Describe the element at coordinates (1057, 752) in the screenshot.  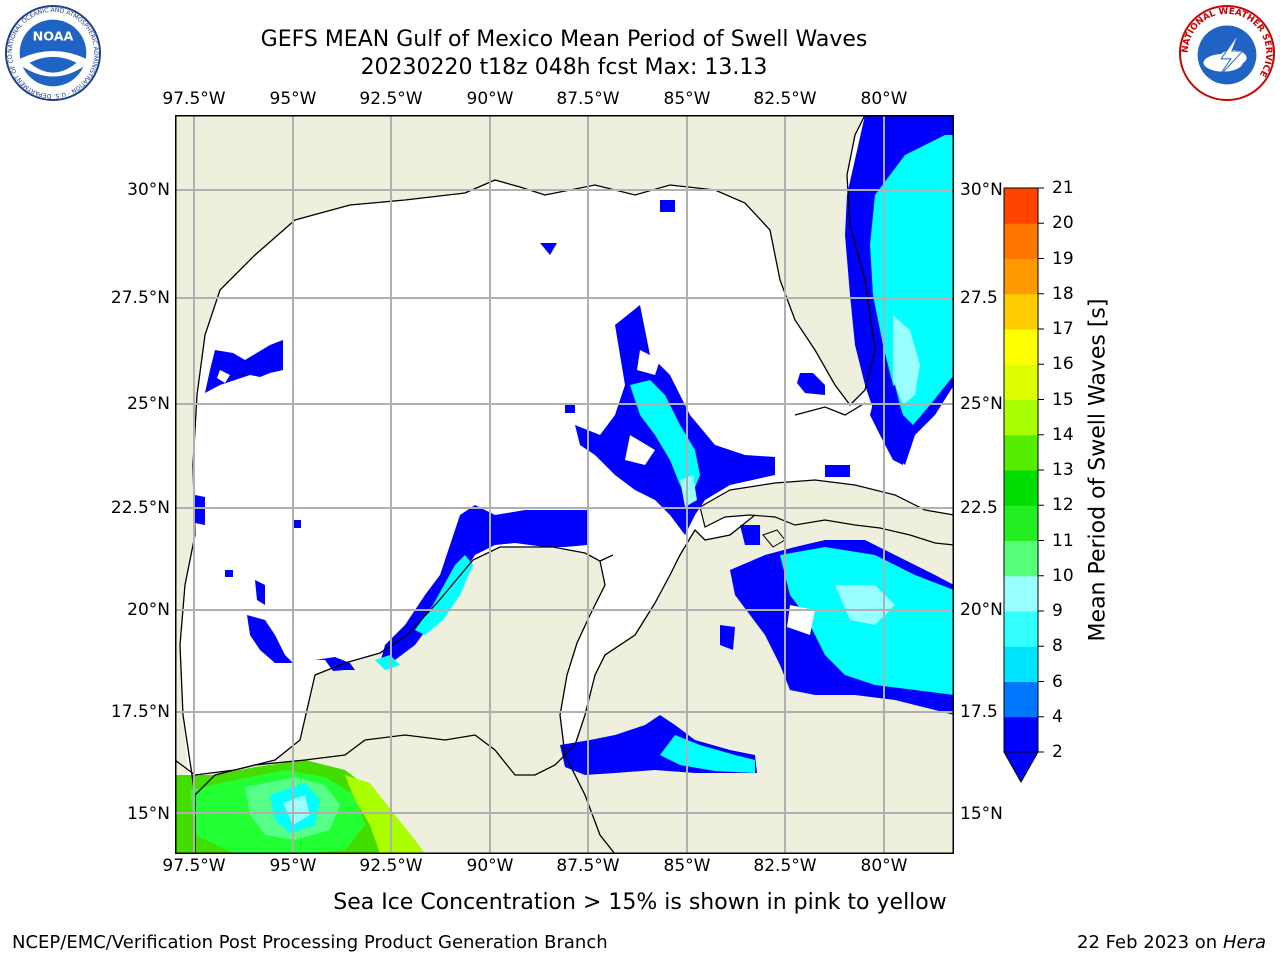
I see `colorbar-tick-label: 2` at that location.